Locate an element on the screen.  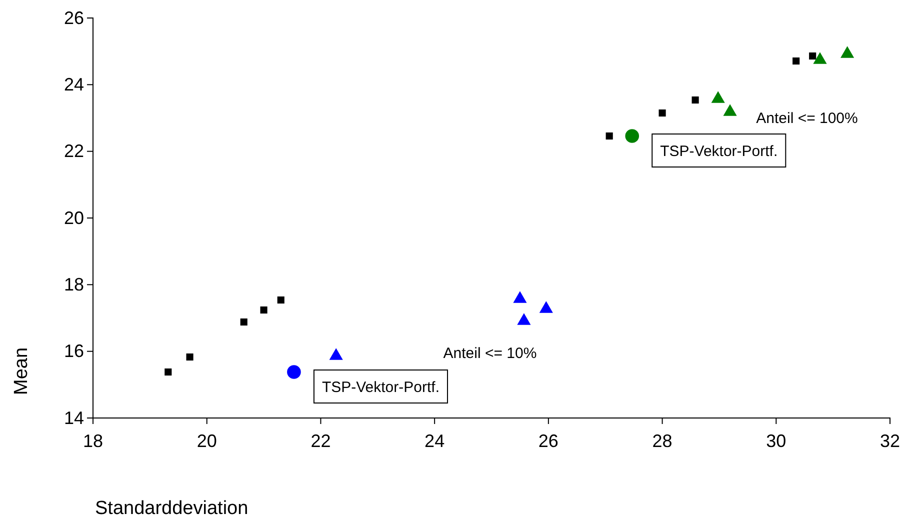
x-tick-label: 30 is located at coordinates (776, 440).